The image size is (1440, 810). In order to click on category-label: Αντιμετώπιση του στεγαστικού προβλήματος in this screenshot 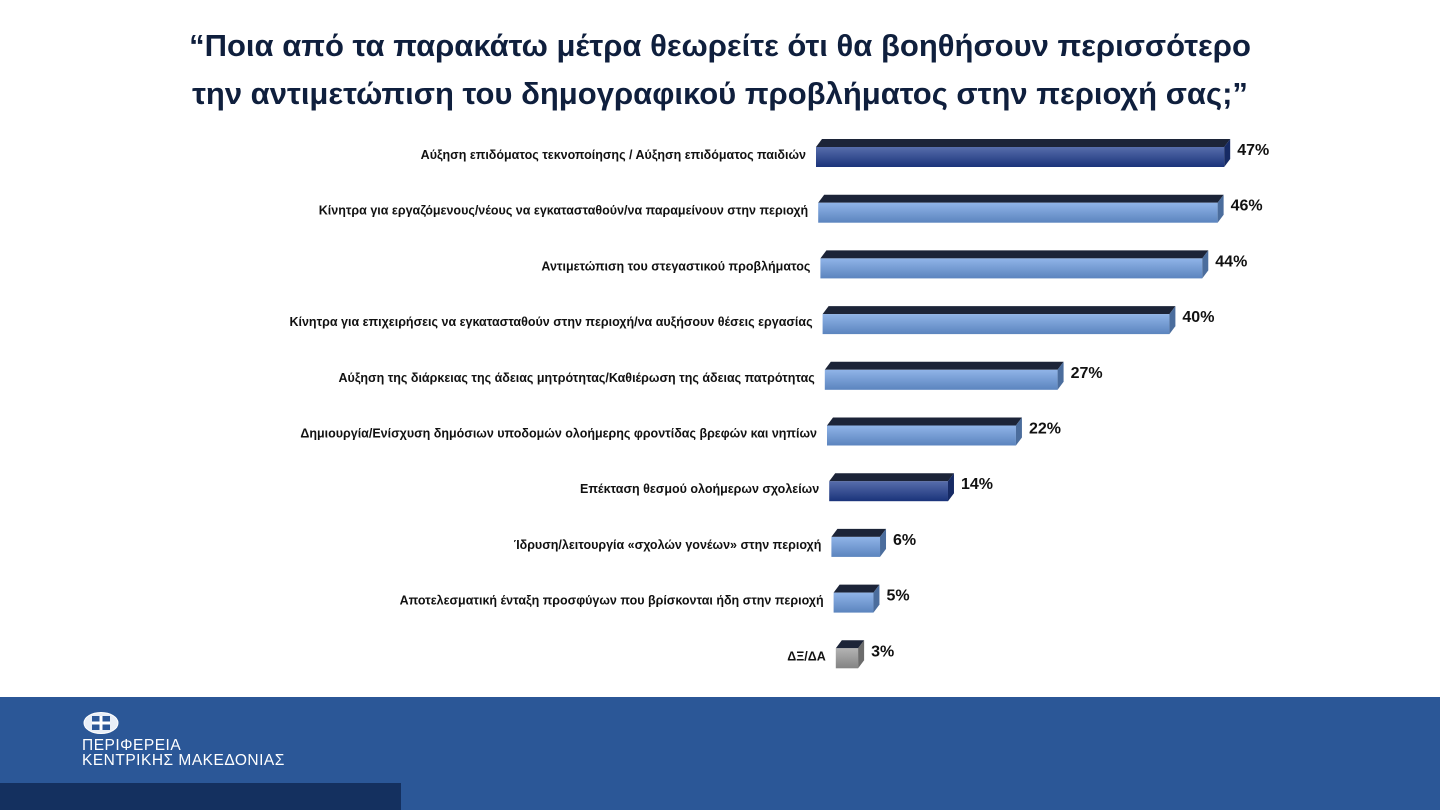, I will do `click(675, 266)`.